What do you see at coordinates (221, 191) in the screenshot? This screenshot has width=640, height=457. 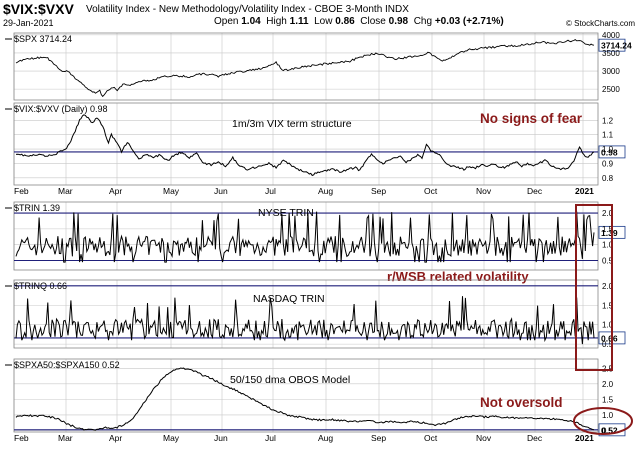 I see `x-axis-label-mid: Jun` at bounding box center [221, 191].